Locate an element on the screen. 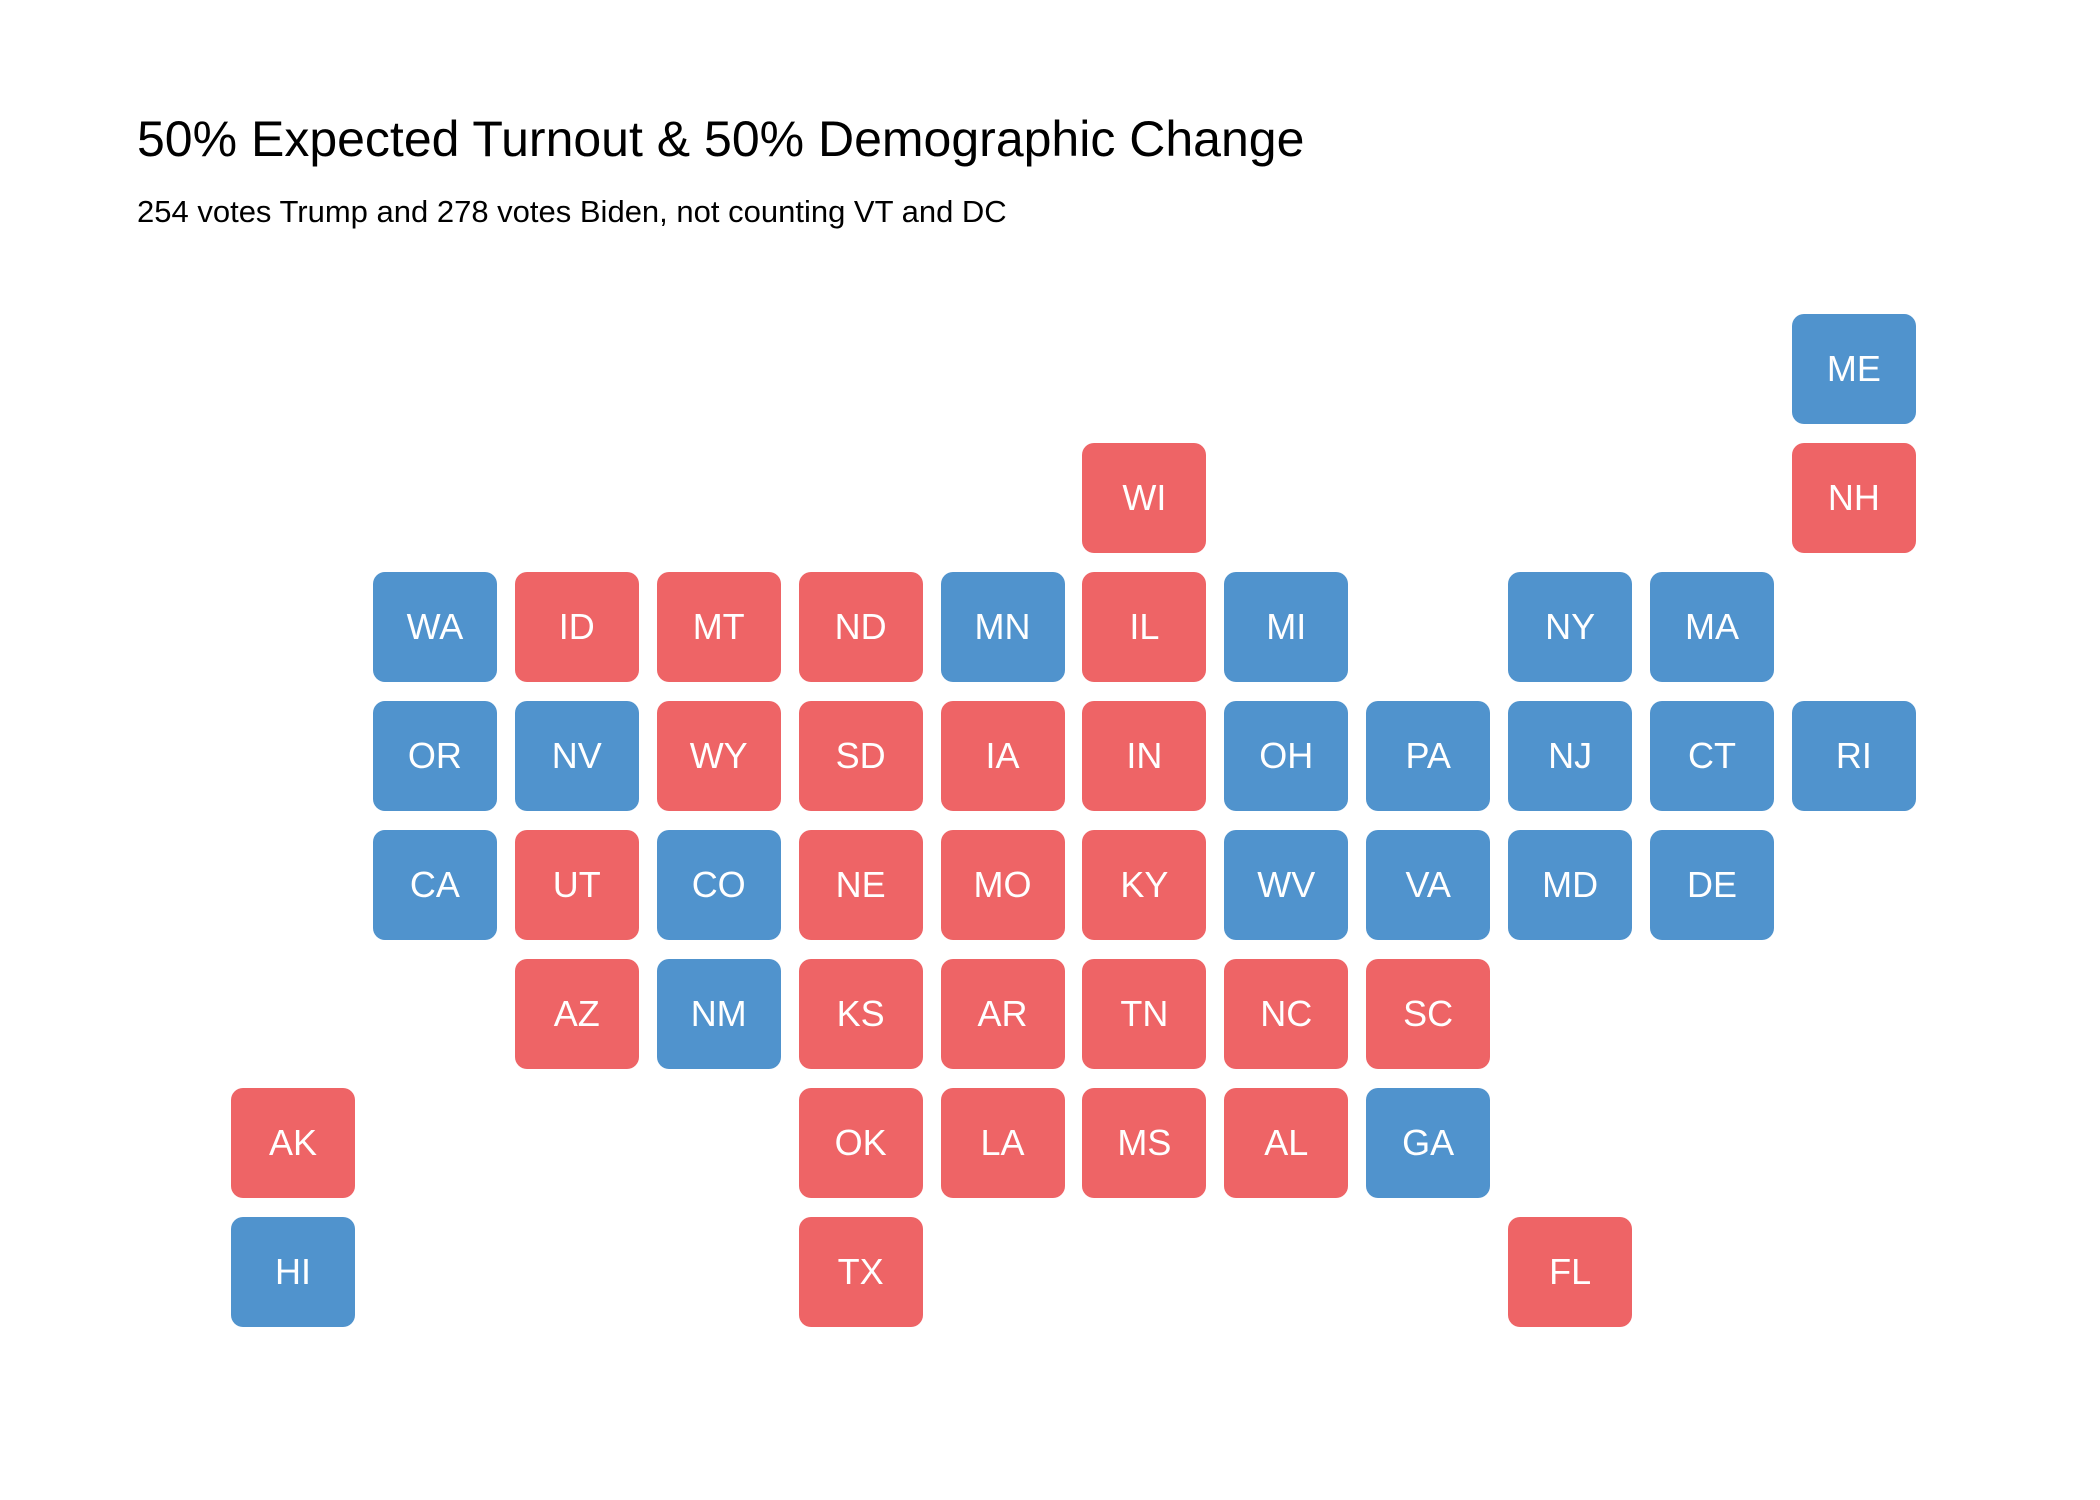  state-tile-nj: NJ is located at coordinates (1570, 756).